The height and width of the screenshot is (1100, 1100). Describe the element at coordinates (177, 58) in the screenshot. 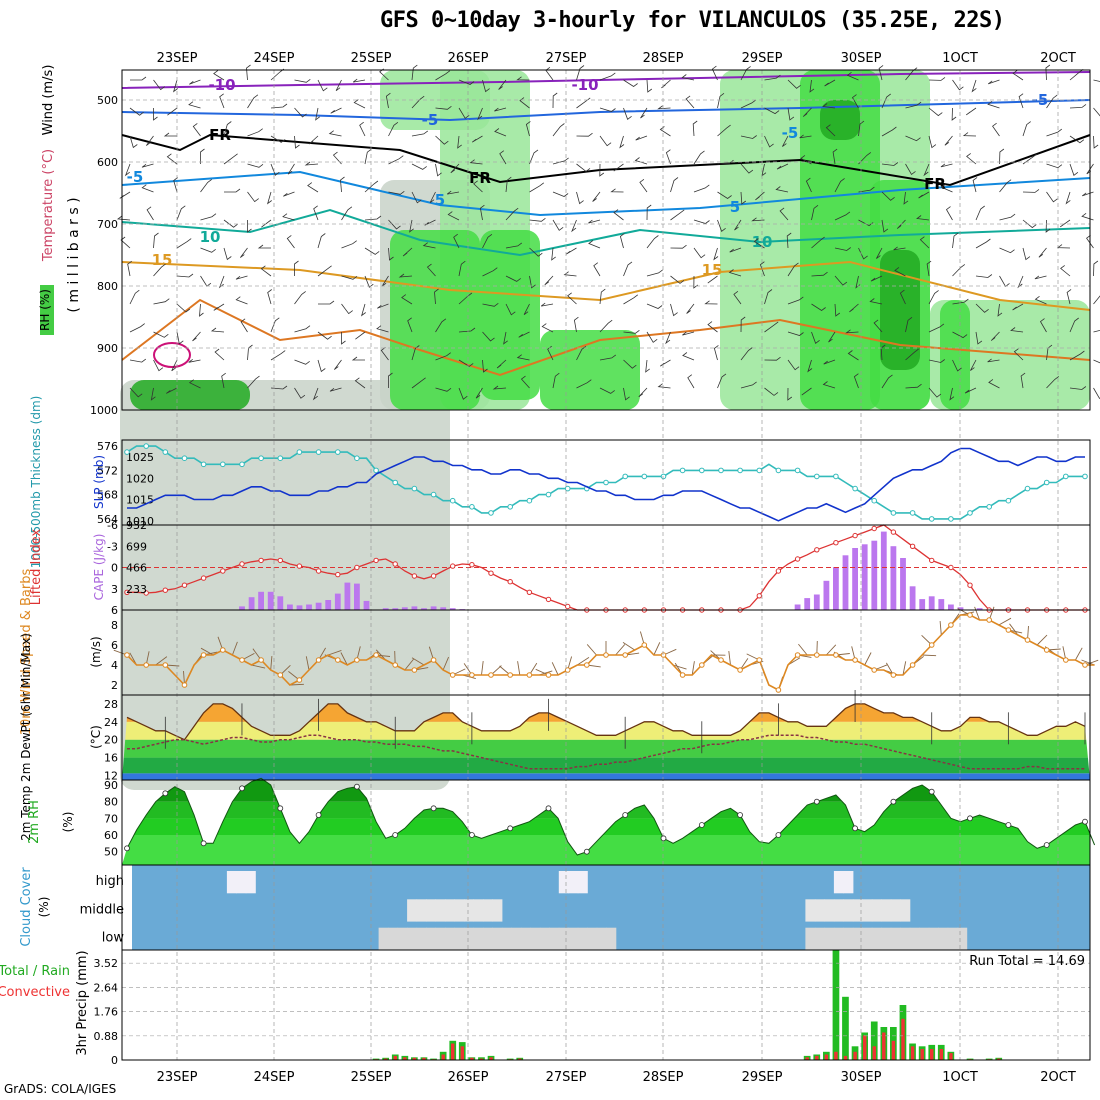

I see `date-label-top: 23SEP` at that location.